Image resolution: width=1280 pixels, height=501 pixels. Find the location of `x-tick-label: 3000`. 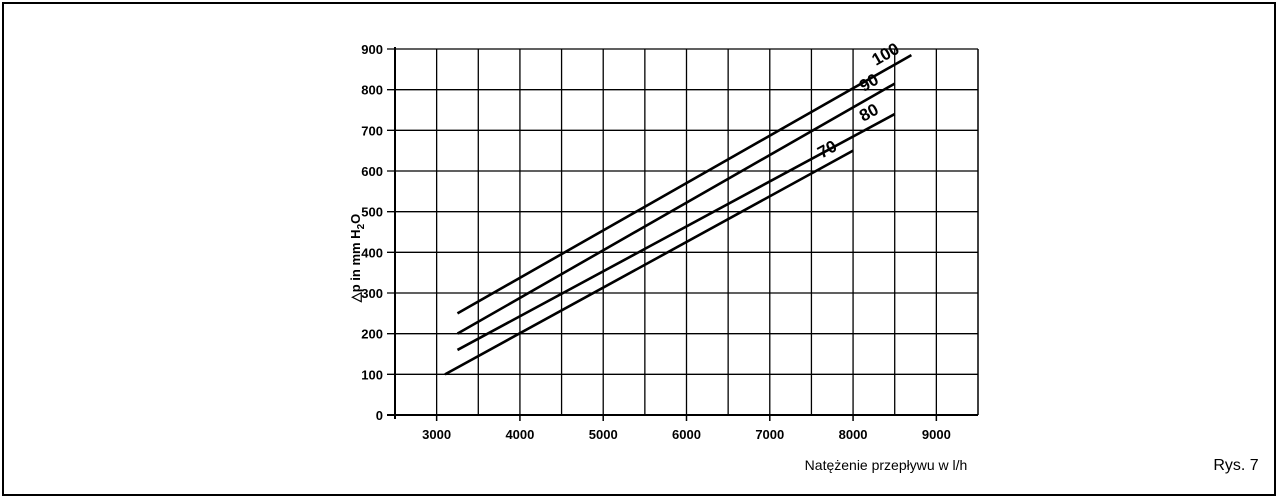

x-tick-label: 3000 is located at coordinates (436, 434).